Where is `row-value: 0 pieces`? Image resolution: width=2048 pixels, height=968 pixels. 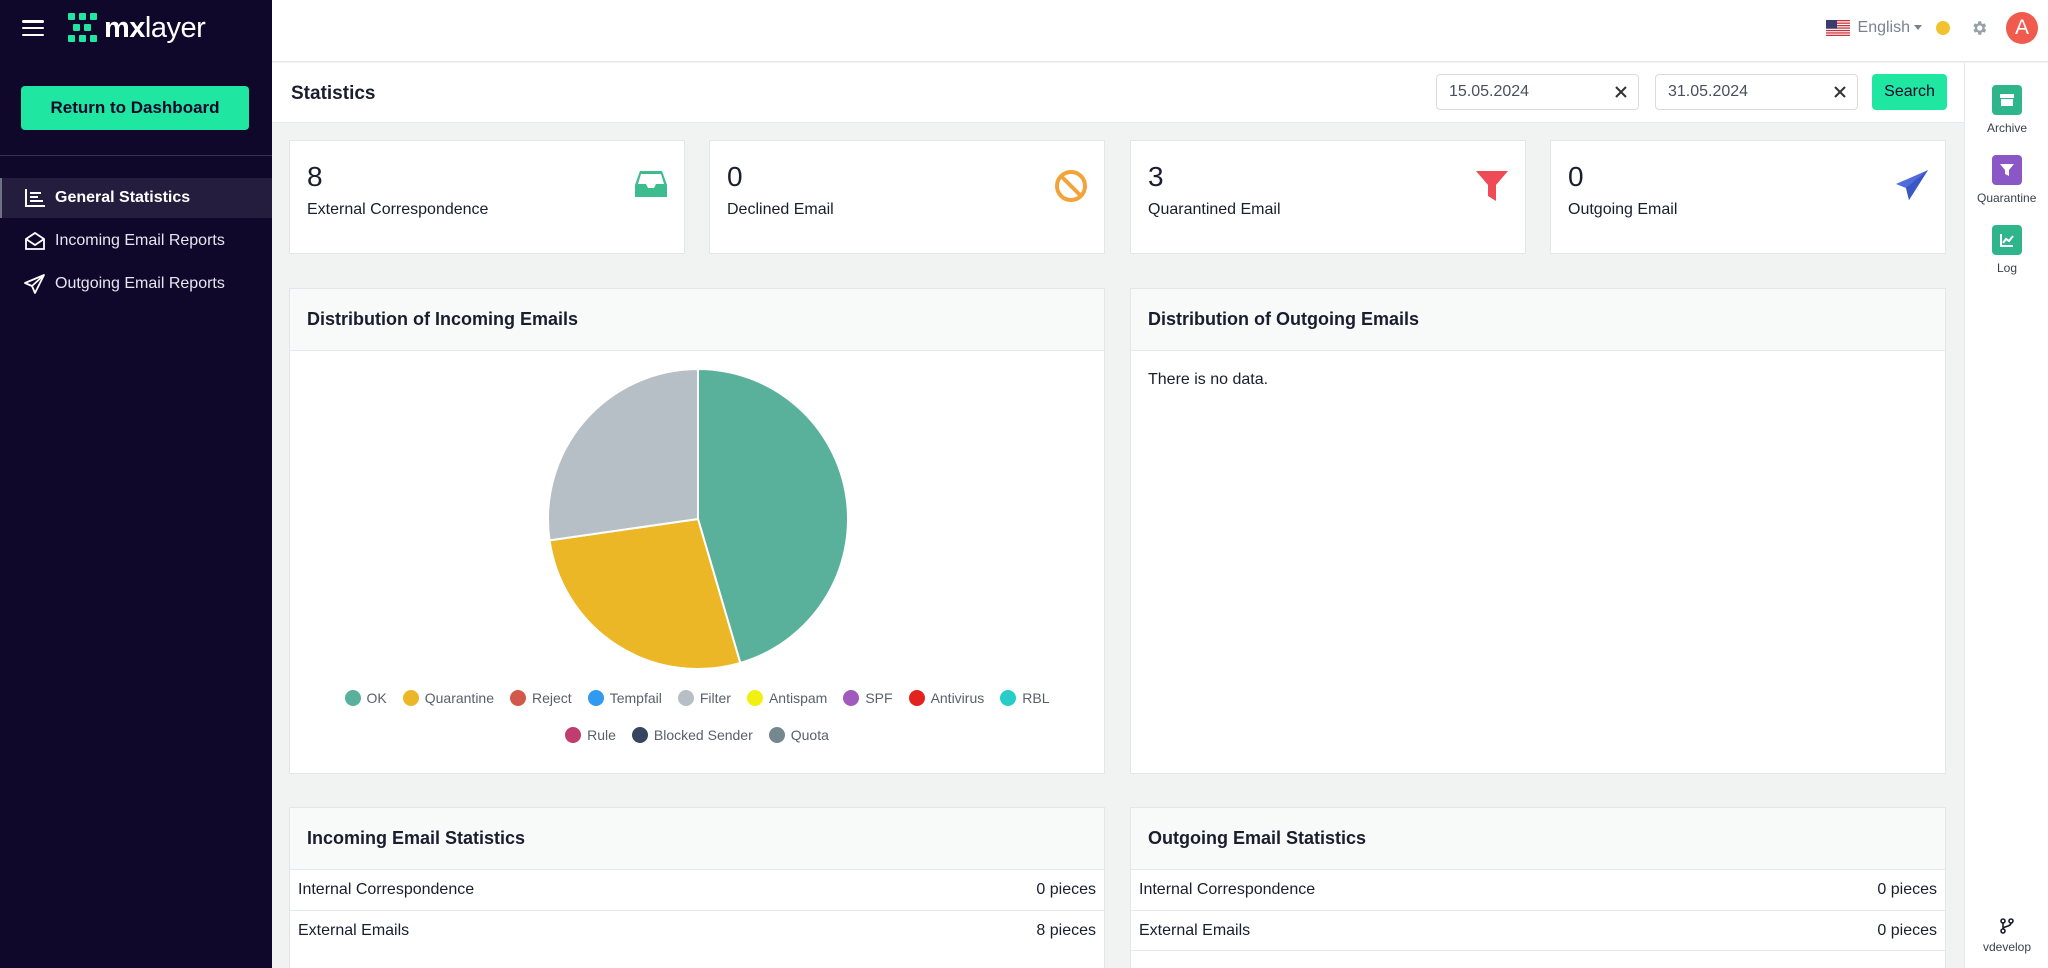
row-value: 0 pieces is located at coordinates (1907, 889).